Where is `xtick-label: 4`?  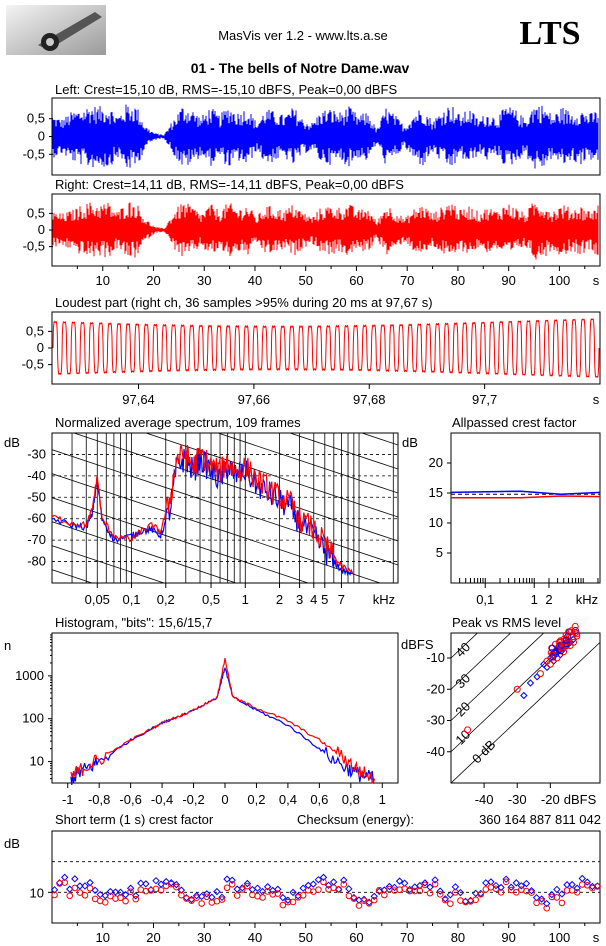 xtick-label: 4 is located at coordinates (313, 599).